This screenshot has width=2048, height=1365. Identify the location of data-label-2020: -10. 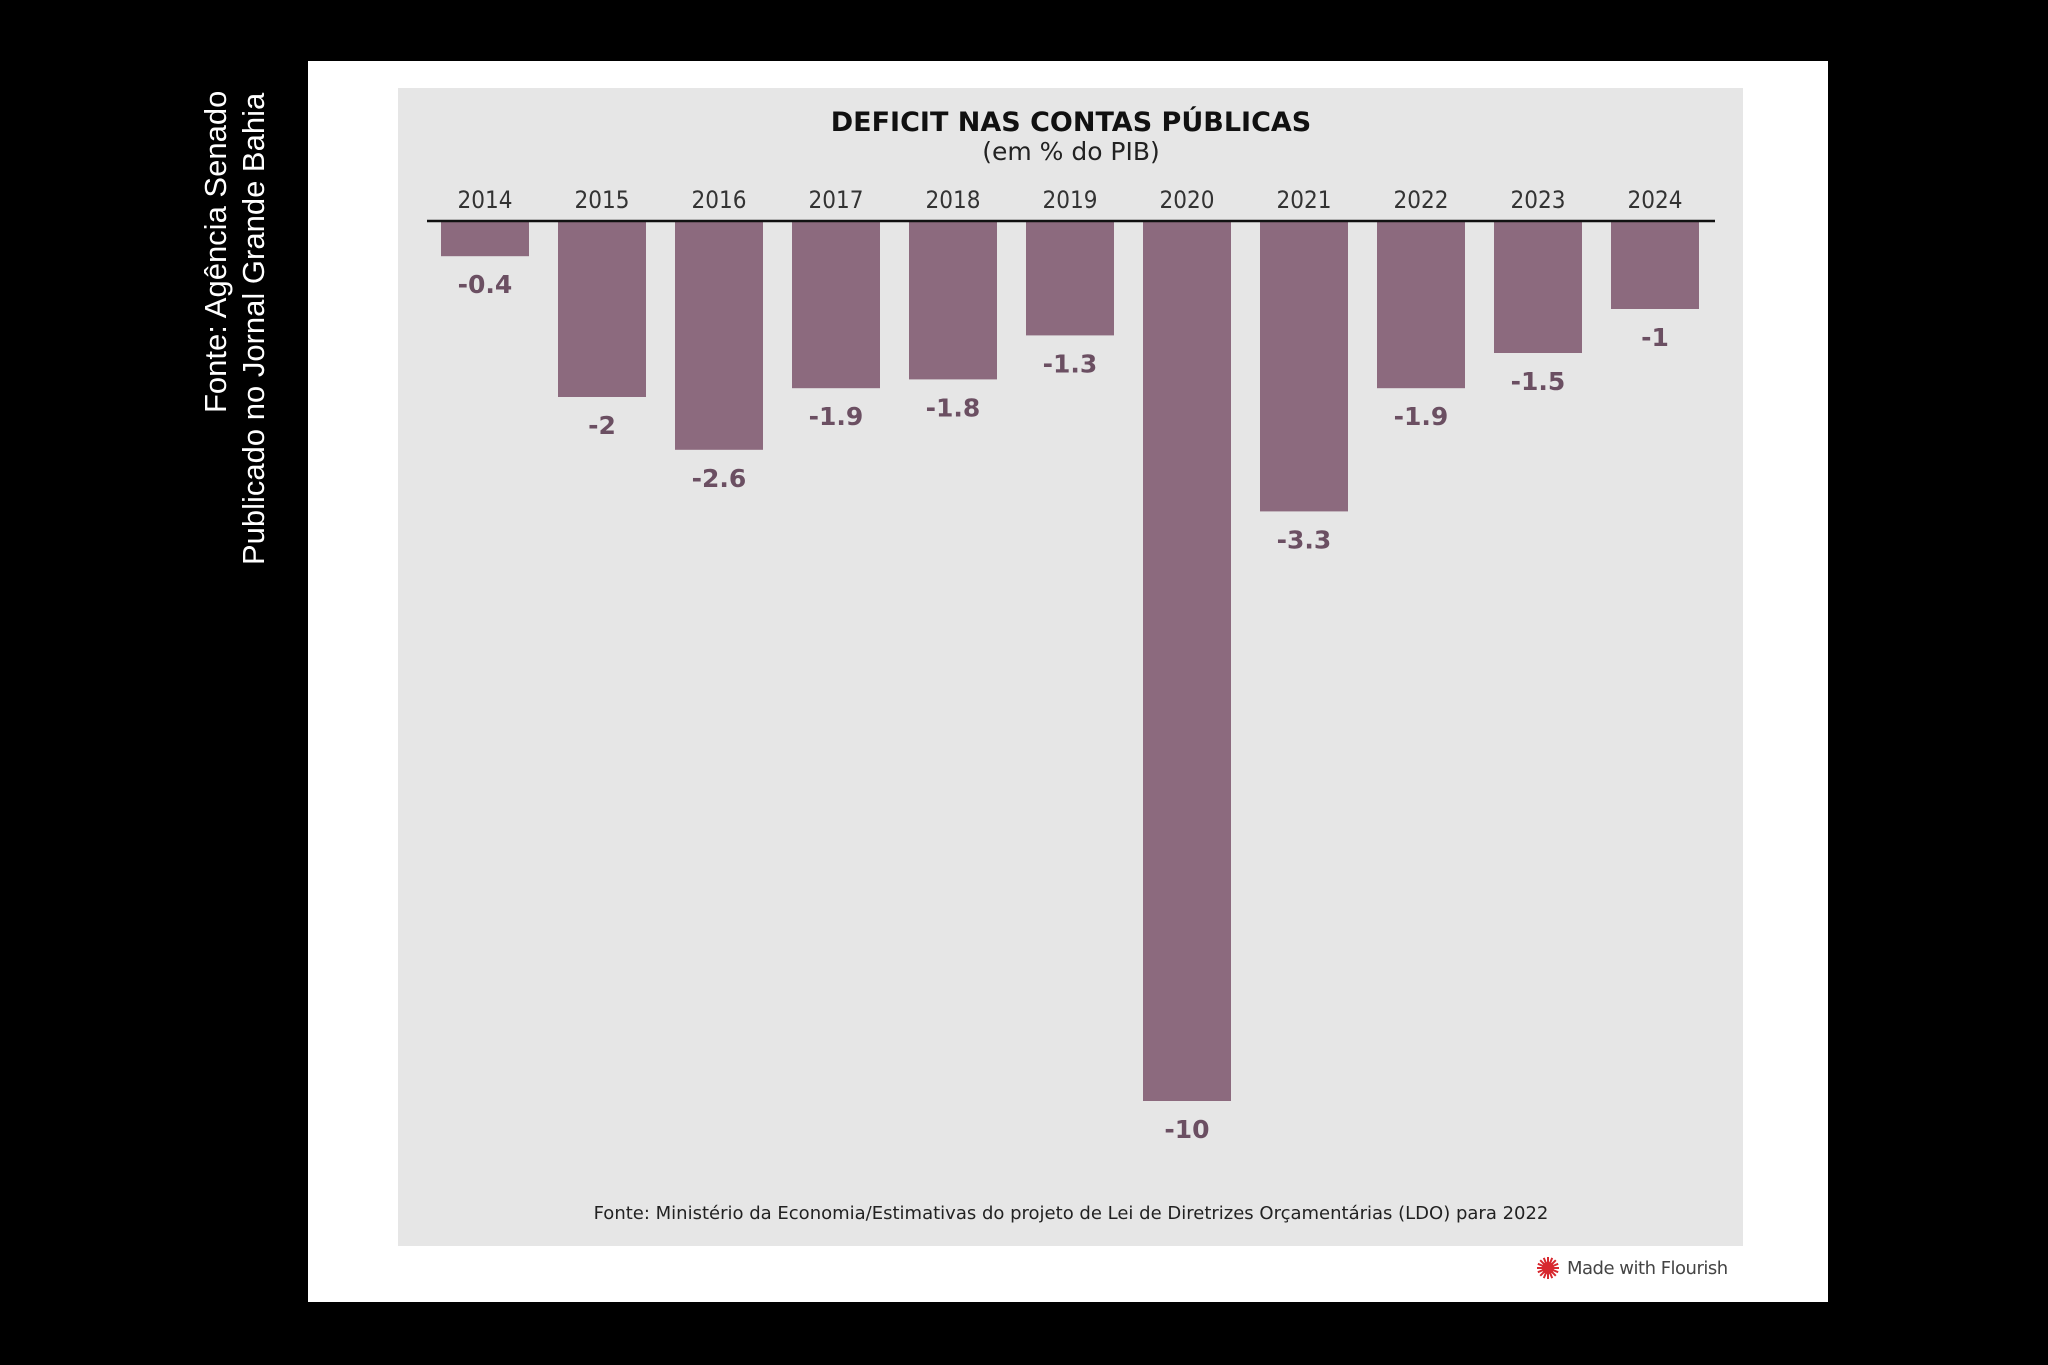
(1186, 1129).